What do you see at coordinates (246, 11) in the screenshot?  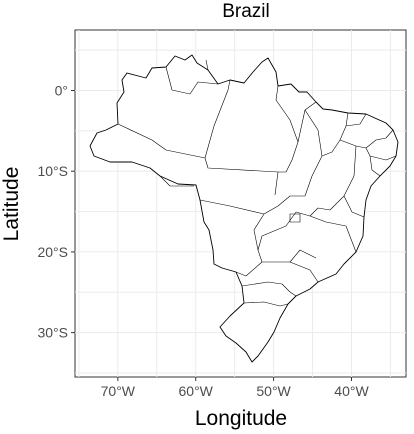 I see `map-title: Brazil` at bounding box center [246, 11].